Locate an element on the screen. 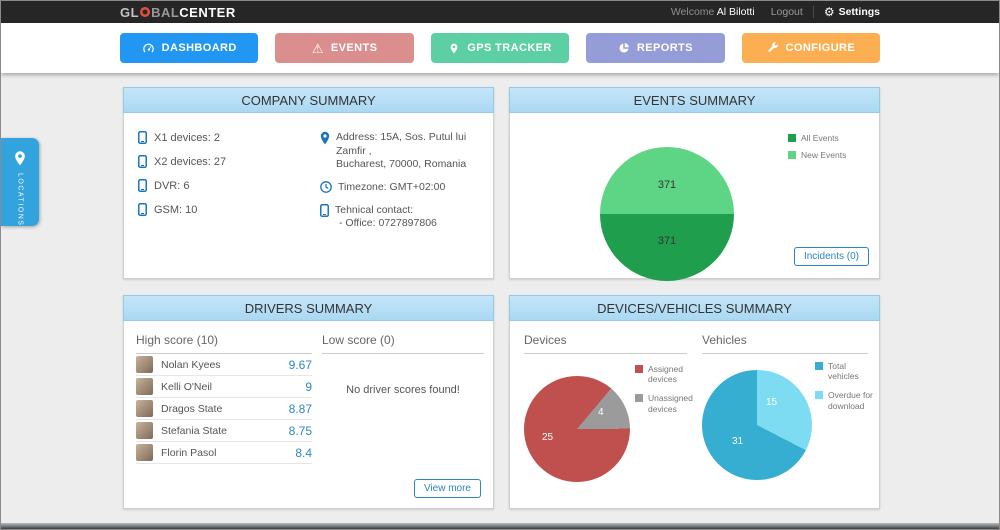  divider is located at coordinates (813, 12).